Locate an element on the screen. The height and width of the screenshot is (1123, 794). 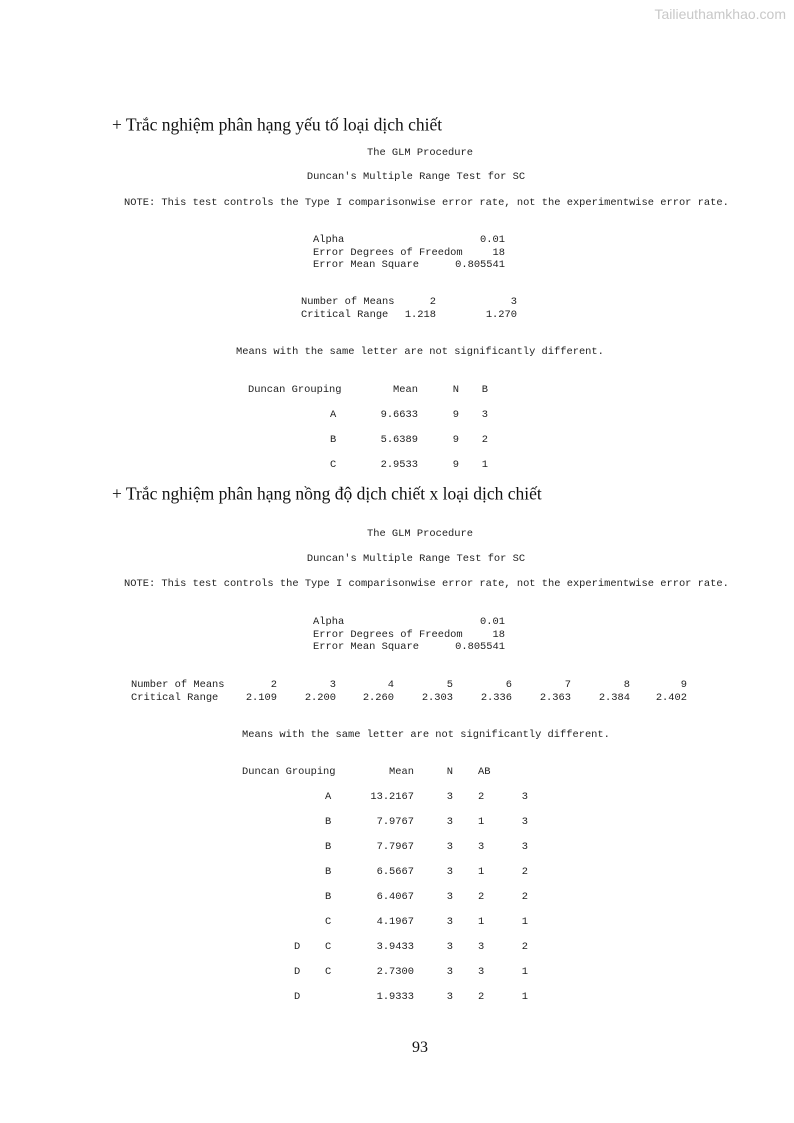
number-of-means-cell: 7 is located at coordinates (567, 685).